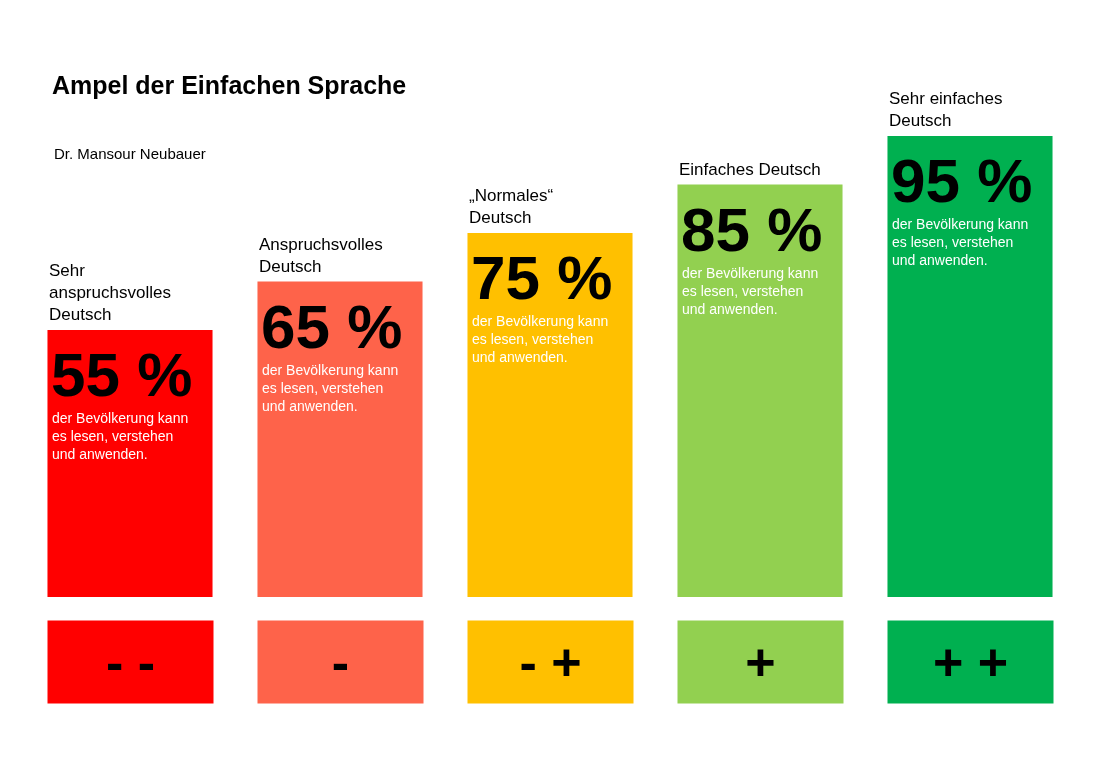  Describe the element at coordinates (122, 374) in the screenshot. I see `data-label: 55 %` at that location.